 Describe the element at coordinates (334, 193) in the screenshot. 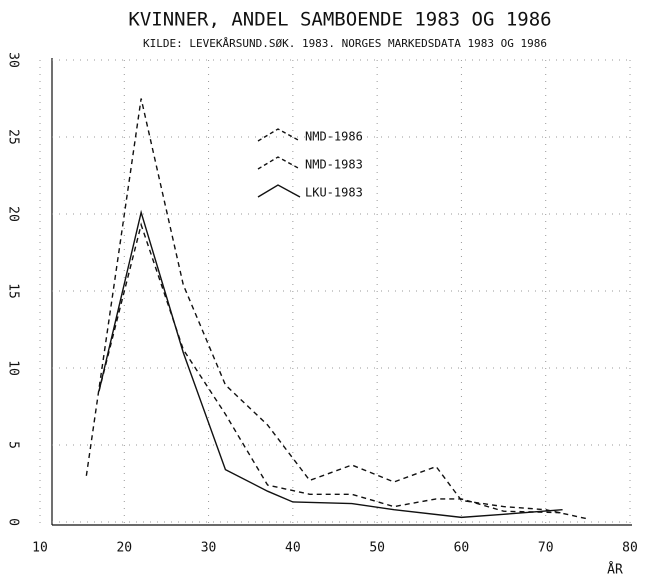

I see `legend-label: LKU-1983` at that location.